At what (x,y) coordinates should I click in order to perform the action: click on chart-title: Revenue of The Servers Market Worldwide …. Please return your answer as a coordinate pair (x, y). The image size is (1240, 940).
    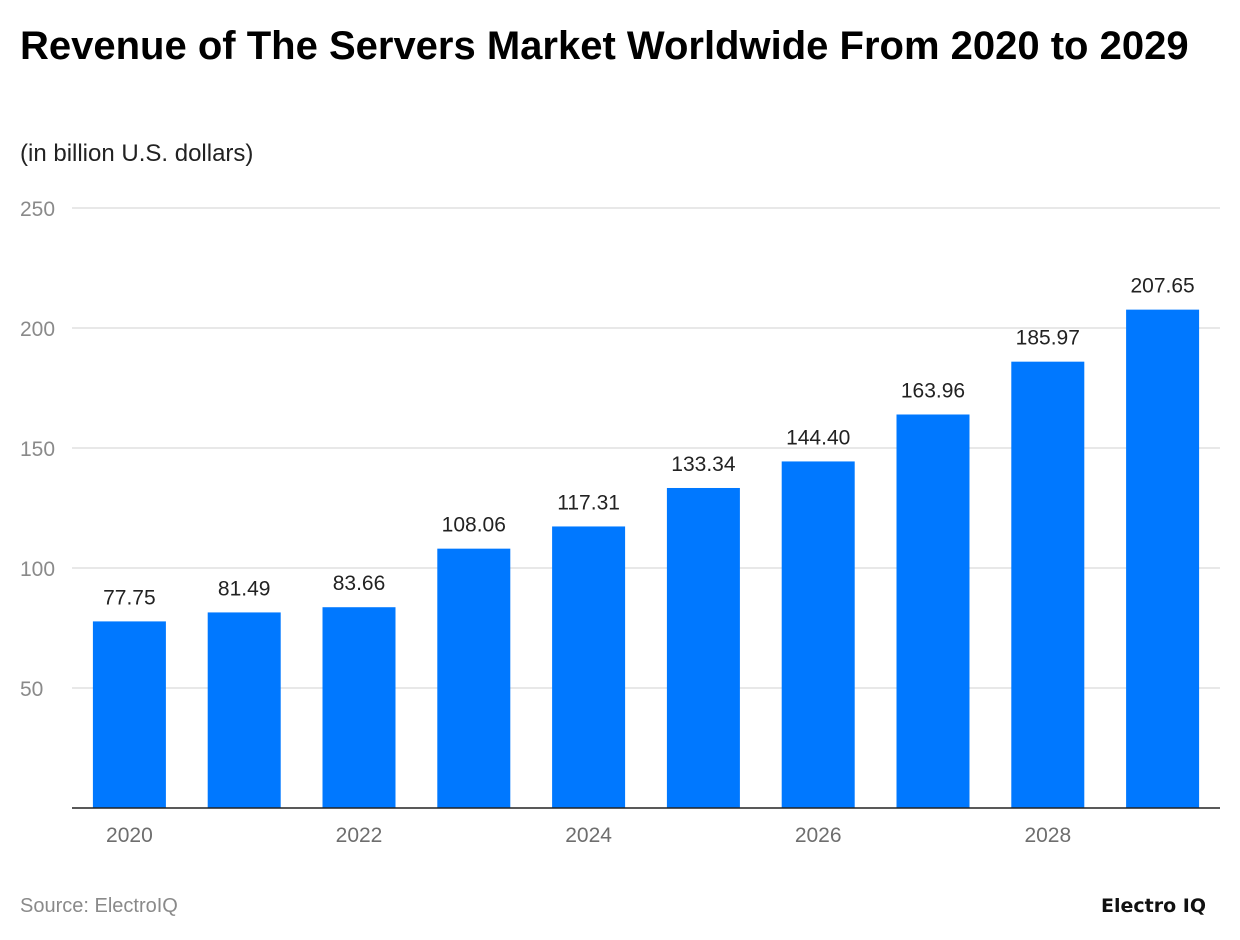
    Looking at the image, I should click on (604, 46).